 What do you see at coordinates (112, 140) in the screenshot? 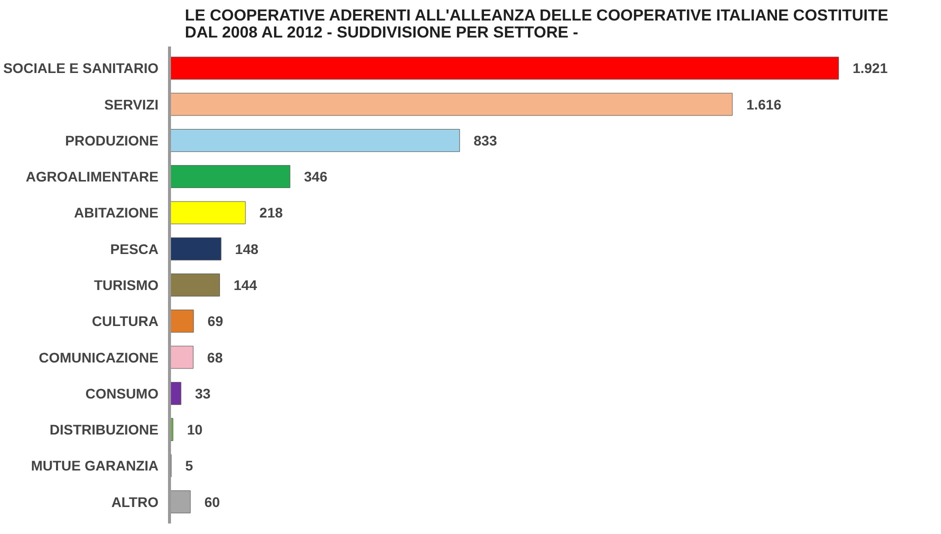
I see `y-tick-label: PRODUZIONE` at bounding box center [112, 140].